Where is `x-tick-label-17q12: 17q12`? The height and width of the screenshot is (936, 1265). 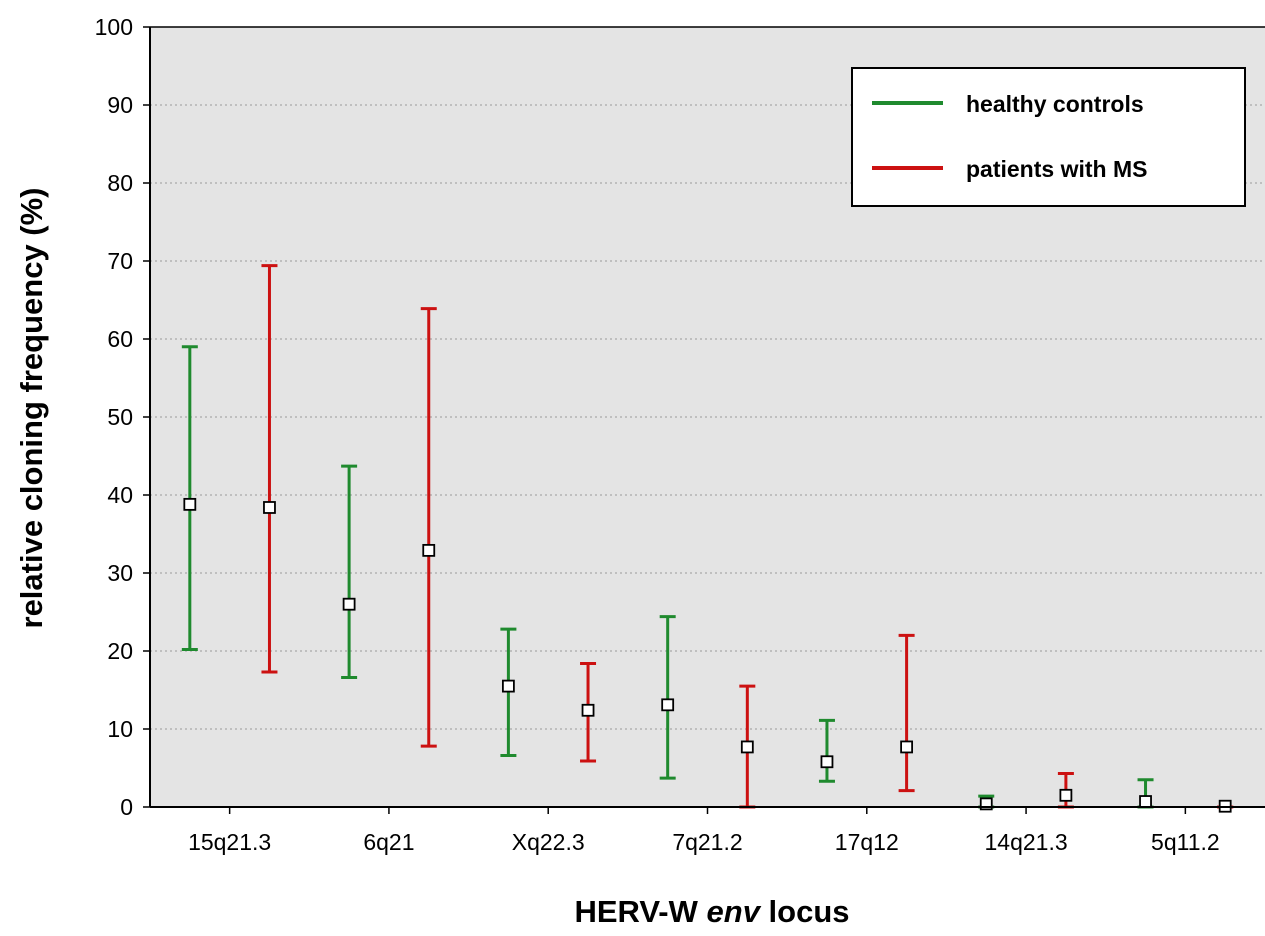
x-tick-label-17q12: 17q12 is located at coordinates (867, 842).